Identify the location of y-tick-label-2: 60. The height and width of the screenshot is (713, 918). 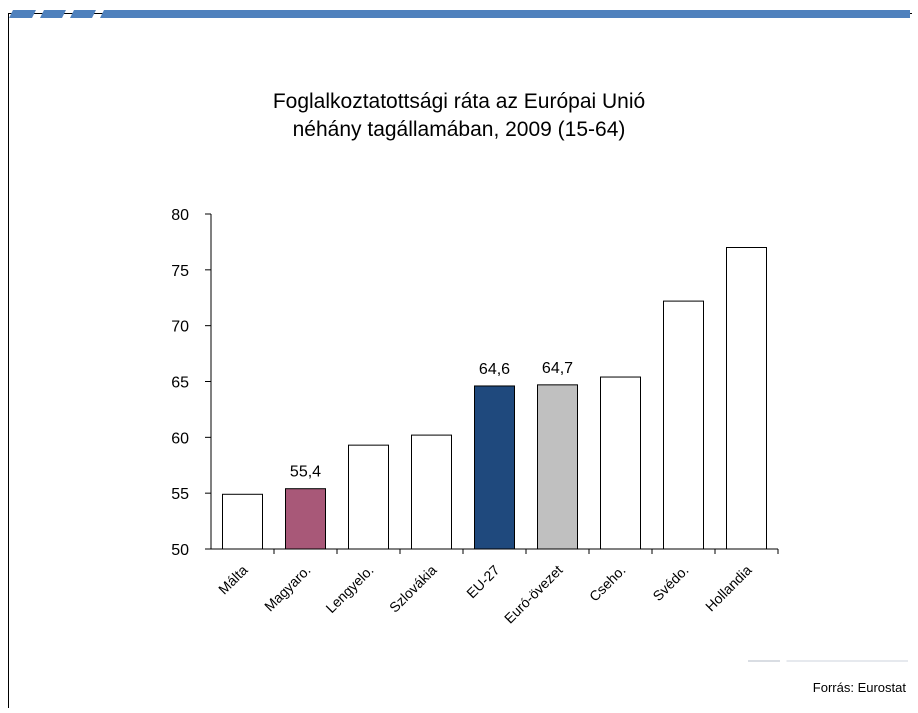
(180, 438).